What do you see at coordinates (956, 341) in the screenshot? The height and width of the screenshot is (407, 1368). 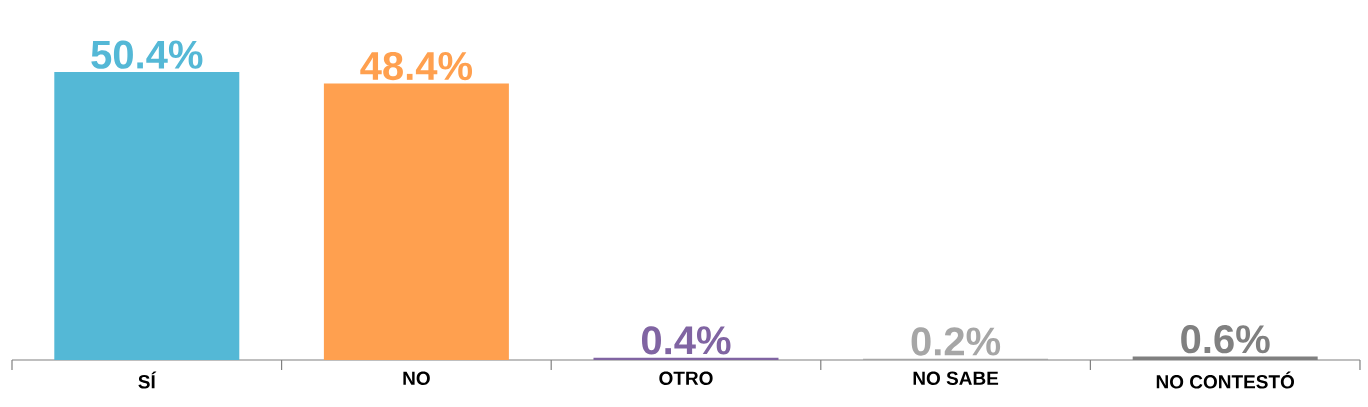 I see `data-label: 0.2%` at bounding box center [956, 341].